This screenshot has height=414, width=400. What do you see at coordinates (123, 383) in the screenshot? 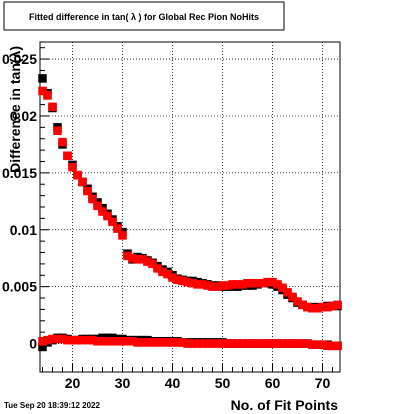
I see `x-tick-label: 30` at bounding box center [123, 383].